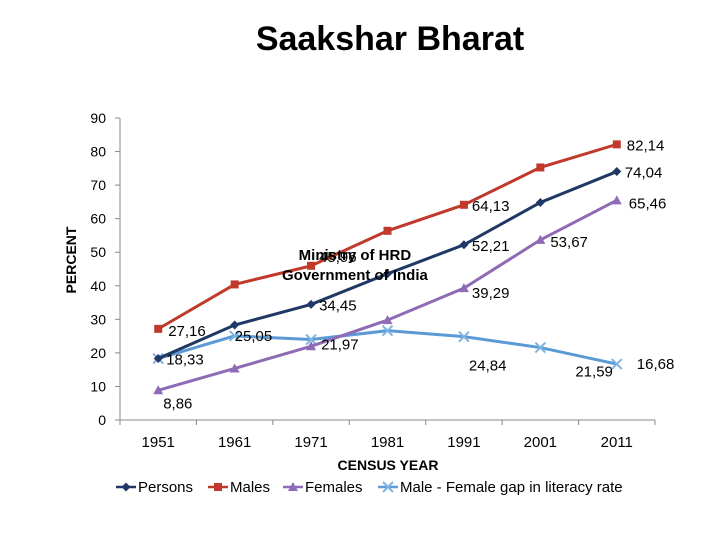  What do you see at coordinates (71, 259) in the screenshot?
I see `y-axis-title: PERCENT` at bounding box center [71, 259].